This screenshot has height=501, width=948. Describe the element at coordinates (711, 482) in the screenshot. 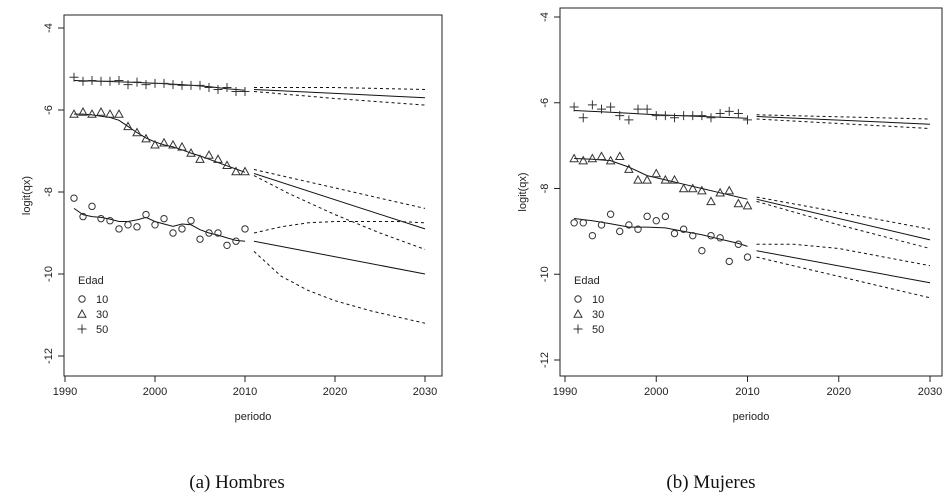

I see `caption-mujeres: (b) Mujeres` at that location.